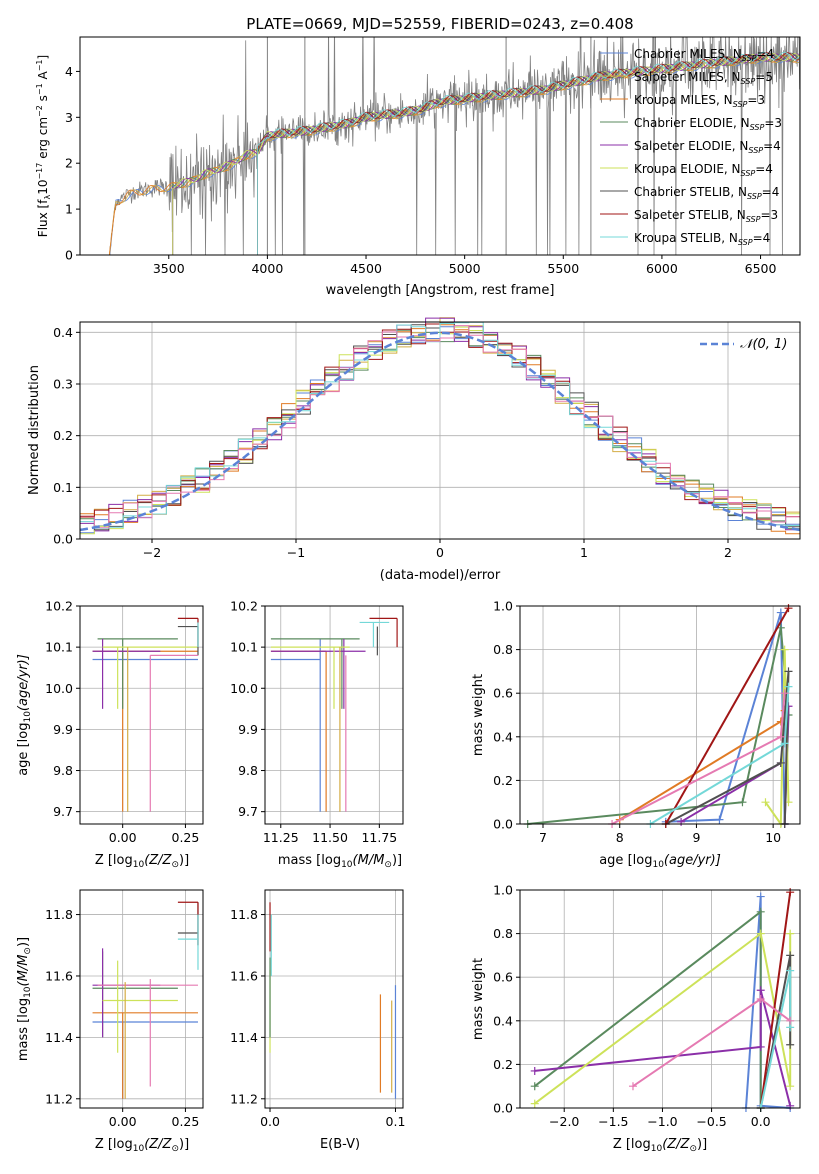 The width and height of the screenshot is (819, 1174). Describe the element at coordinates (244, 914) in the screenshot. I see `y-tick-label: 11.8` at that location.